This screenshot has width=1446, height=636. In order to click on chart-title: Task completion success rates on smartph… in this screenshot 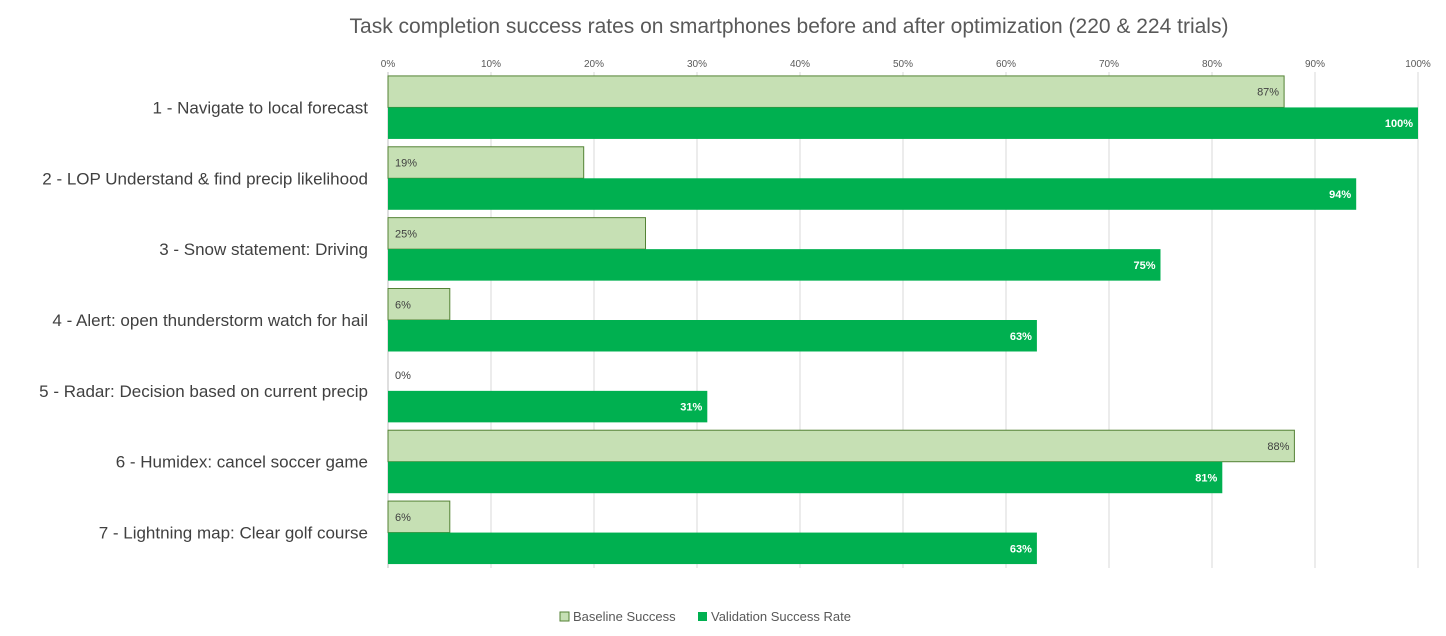, I will do `click(789, 26)`.